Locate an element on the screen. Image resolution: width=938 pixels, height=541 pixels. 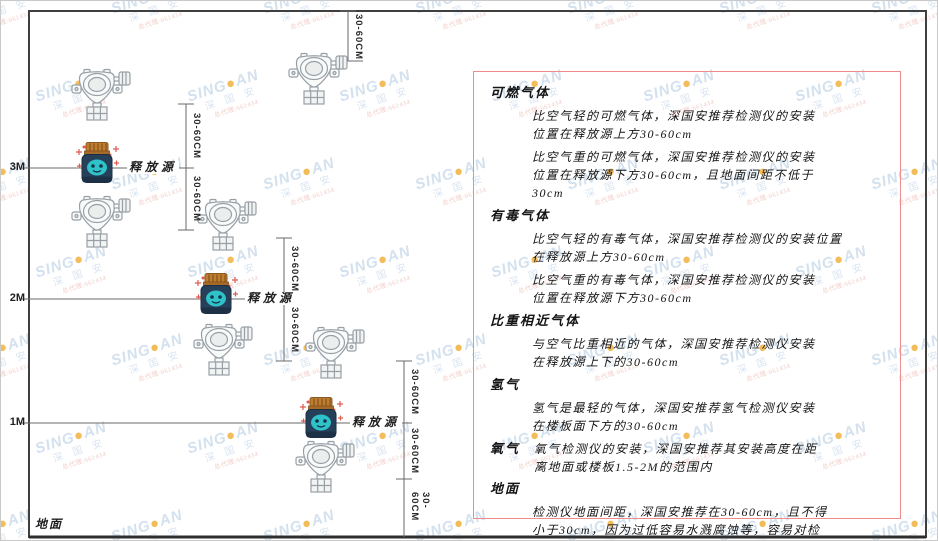
section-heading: 比重相近气体 is located at coordinates (535, 320).